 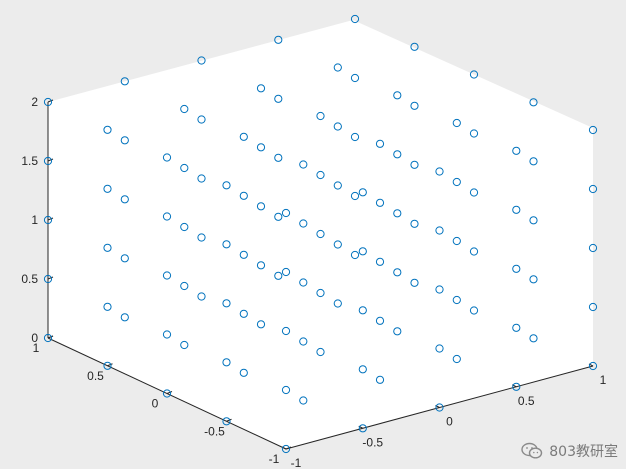 I want to click on z-tick-label: 0, so click(x=34, y=338).